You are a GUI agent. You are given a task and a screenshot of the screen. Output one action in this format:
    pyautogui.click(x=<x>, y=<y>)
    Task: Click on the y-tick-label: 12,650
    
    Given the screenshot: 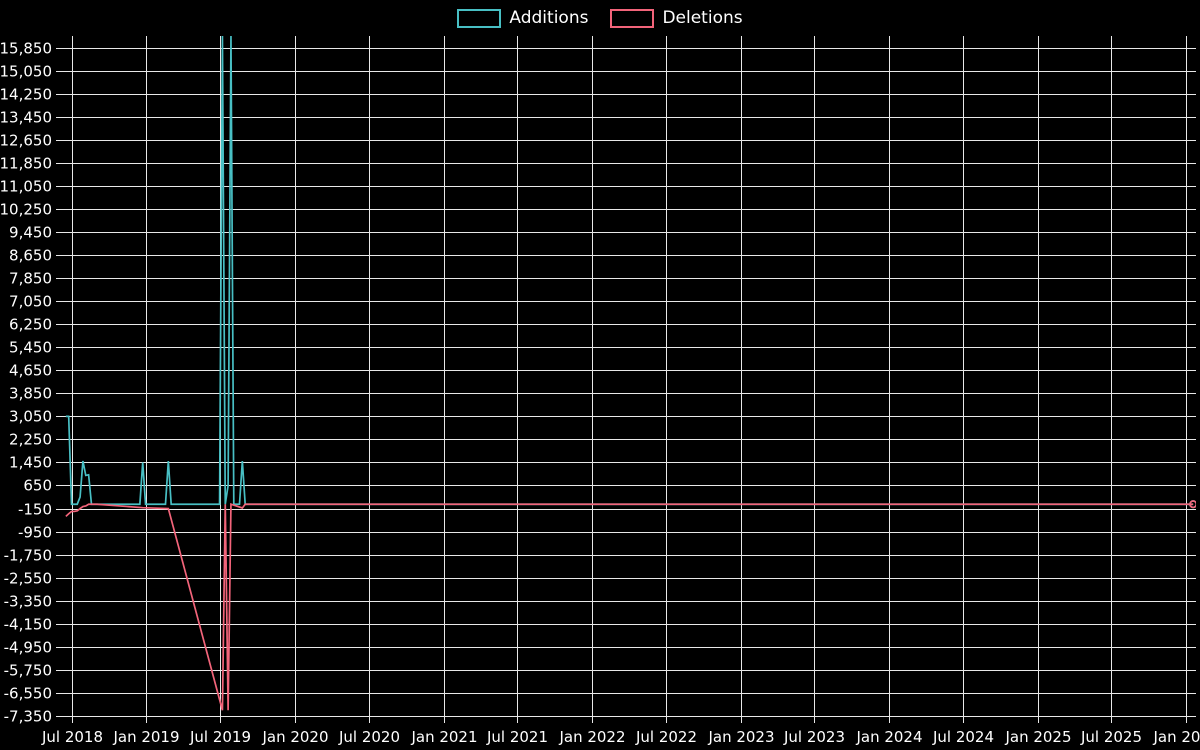 What is the action you would take?
    pyautogui.click(x=26, y=141)
    